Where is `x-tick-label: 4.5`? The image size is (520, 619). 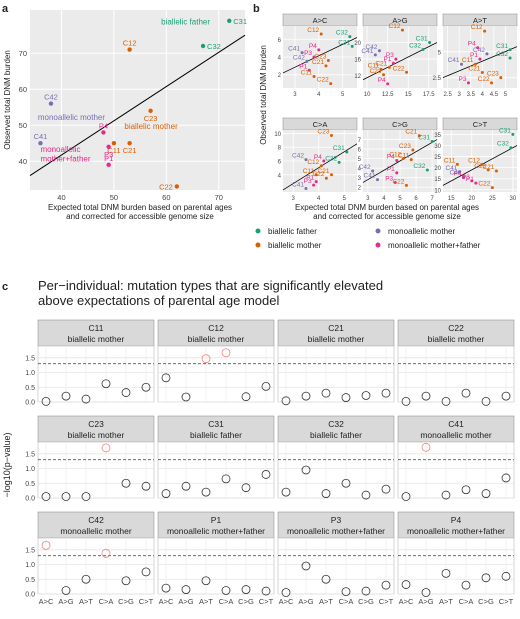
x-tick-label: 4.5 is located at coordinates (494, 95).